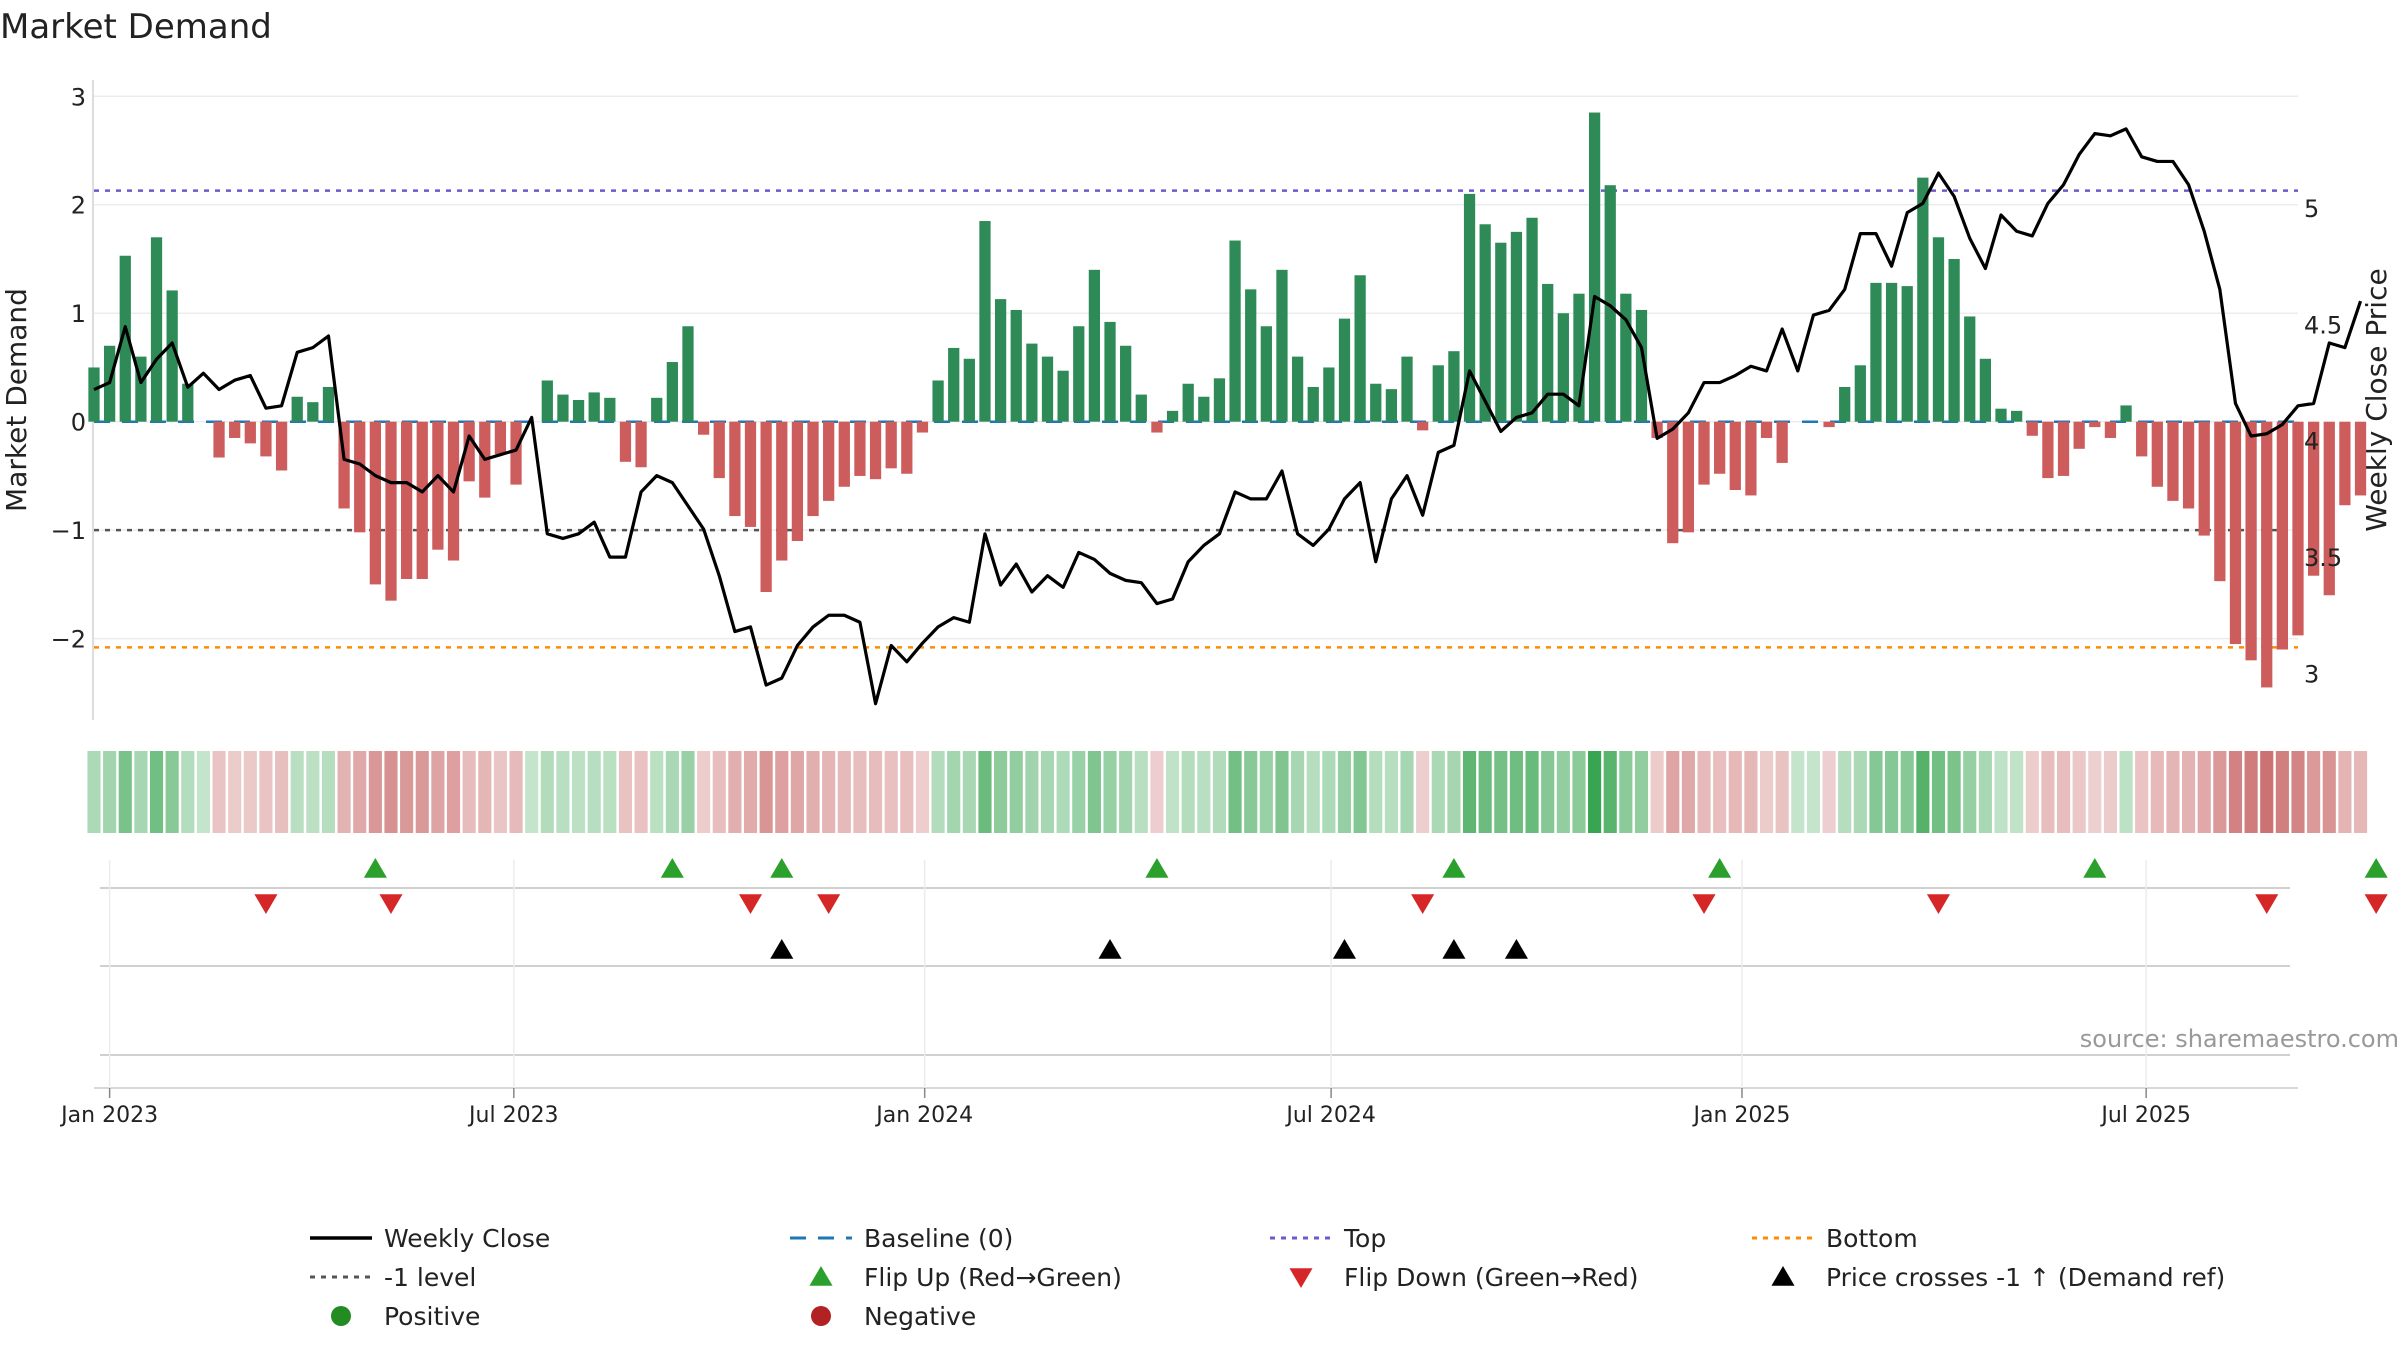 The width and height of the screenshot is (2400, 1350). Describe the element at coordinates (1227, 792) in the screenshot. I see `demand-heat-strip` at that location.